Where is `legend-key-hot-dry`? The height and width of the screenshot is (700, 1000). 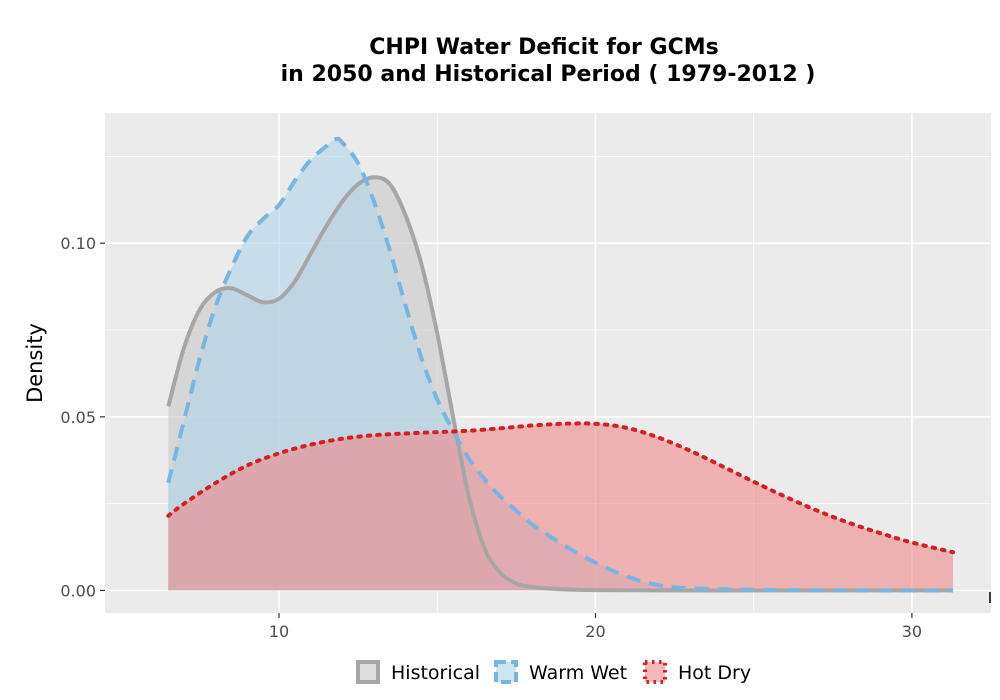
legend-key-hot-dry is located at coordinates (655, 672).